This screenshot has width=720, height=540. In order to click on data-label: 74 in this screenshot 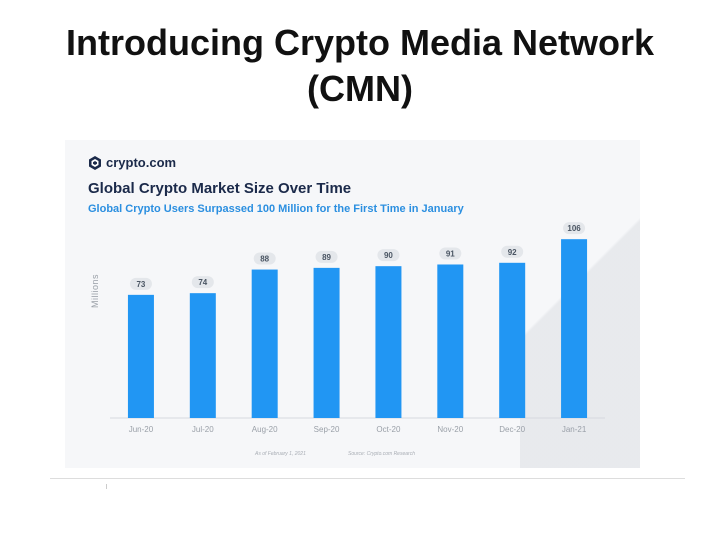, I will do `click(202, 282)`.